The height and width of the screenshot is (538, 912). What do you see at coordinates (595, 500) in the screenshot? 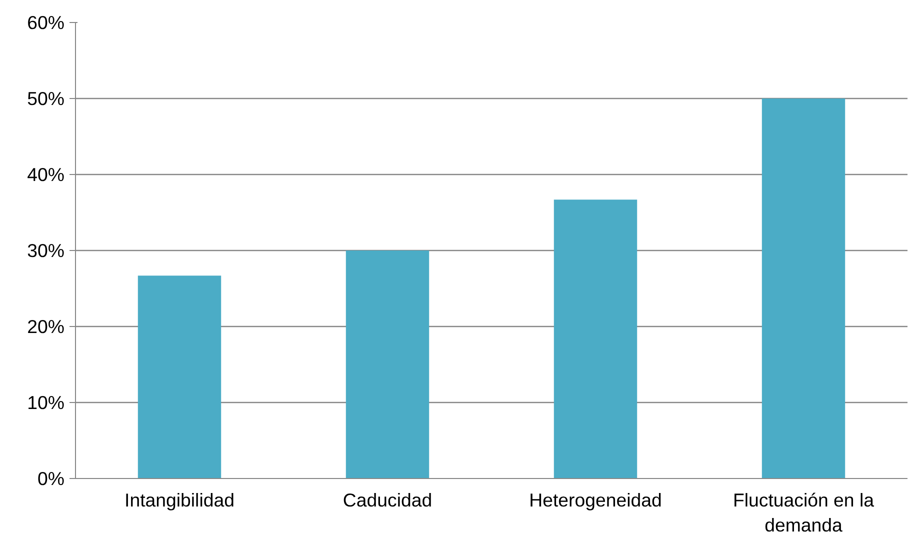
I see `x-tick-label: Heterogeneidad` at bounding box center [595, 500].